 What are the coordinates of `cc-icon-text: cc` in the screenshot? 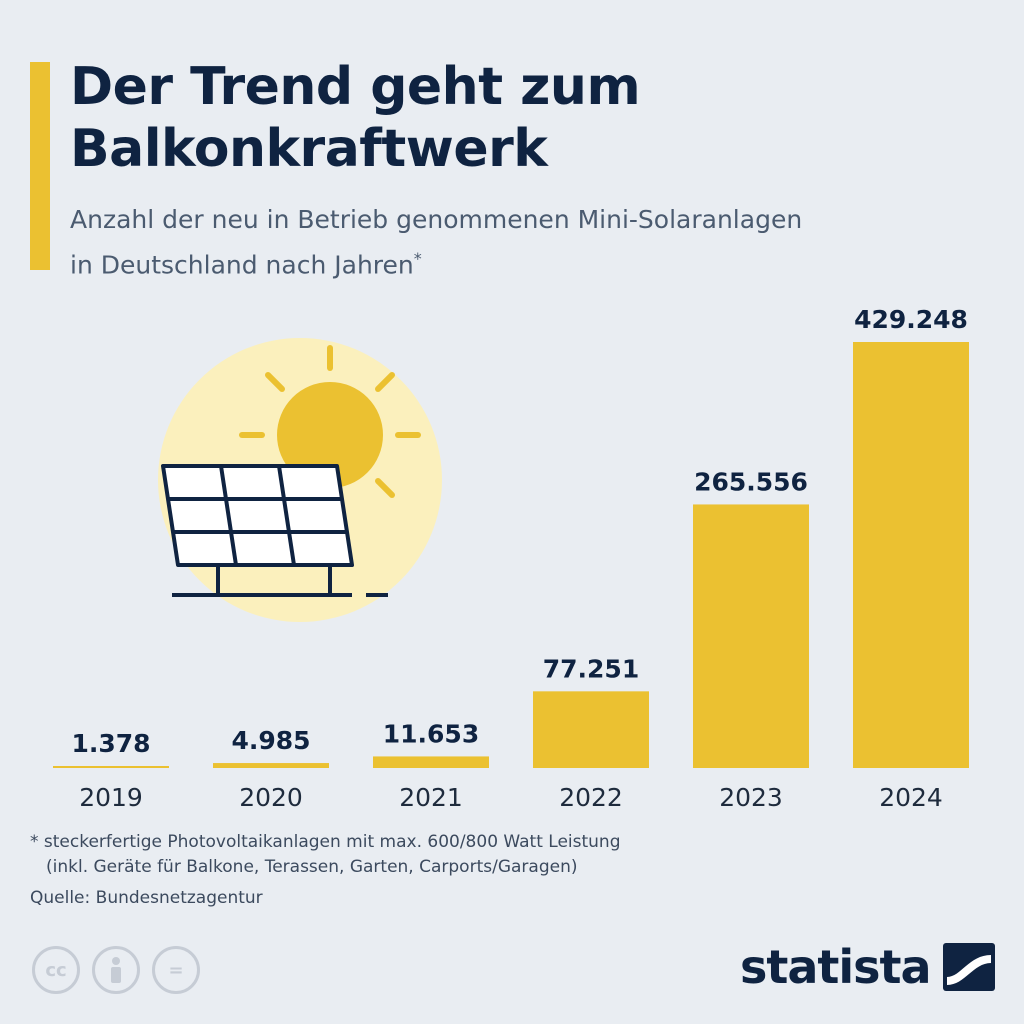 It's located at (56, 970).